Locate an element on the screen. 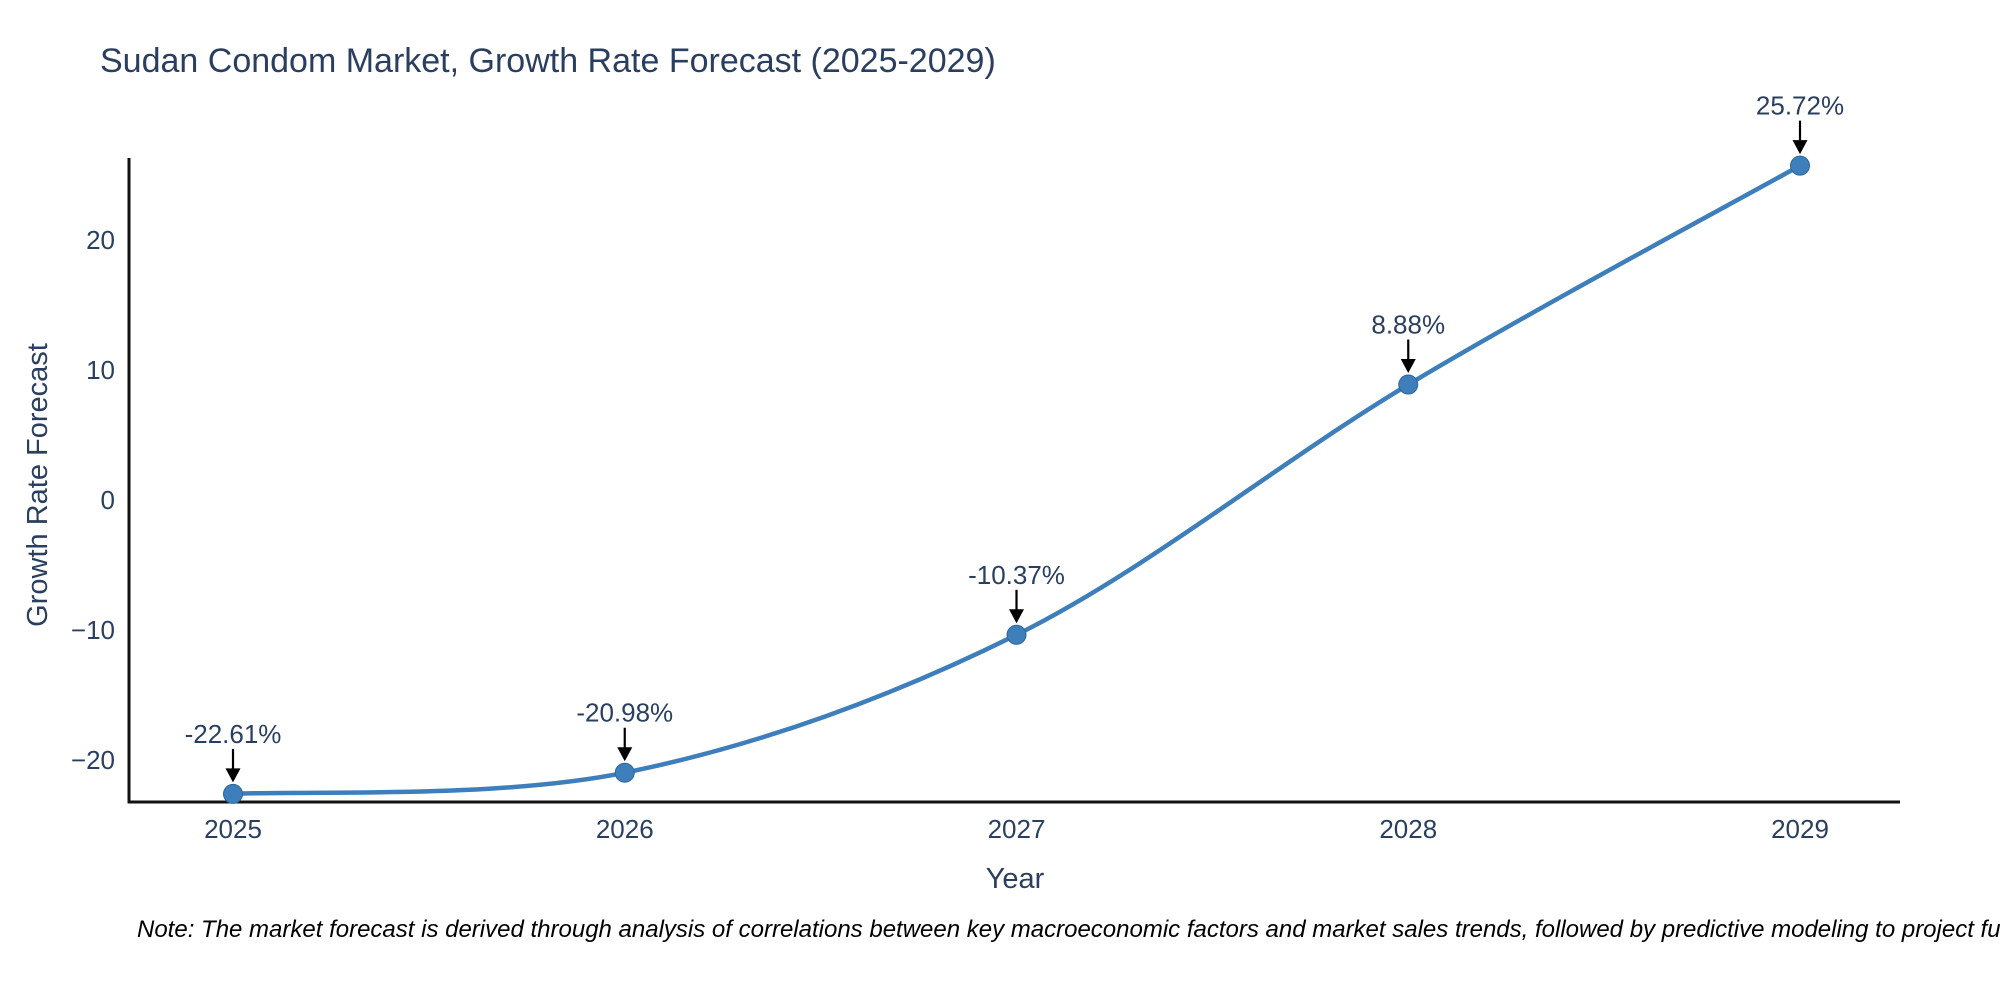  y-axis-title: Growth Rate Forecast is located at coordinates (38, 485).